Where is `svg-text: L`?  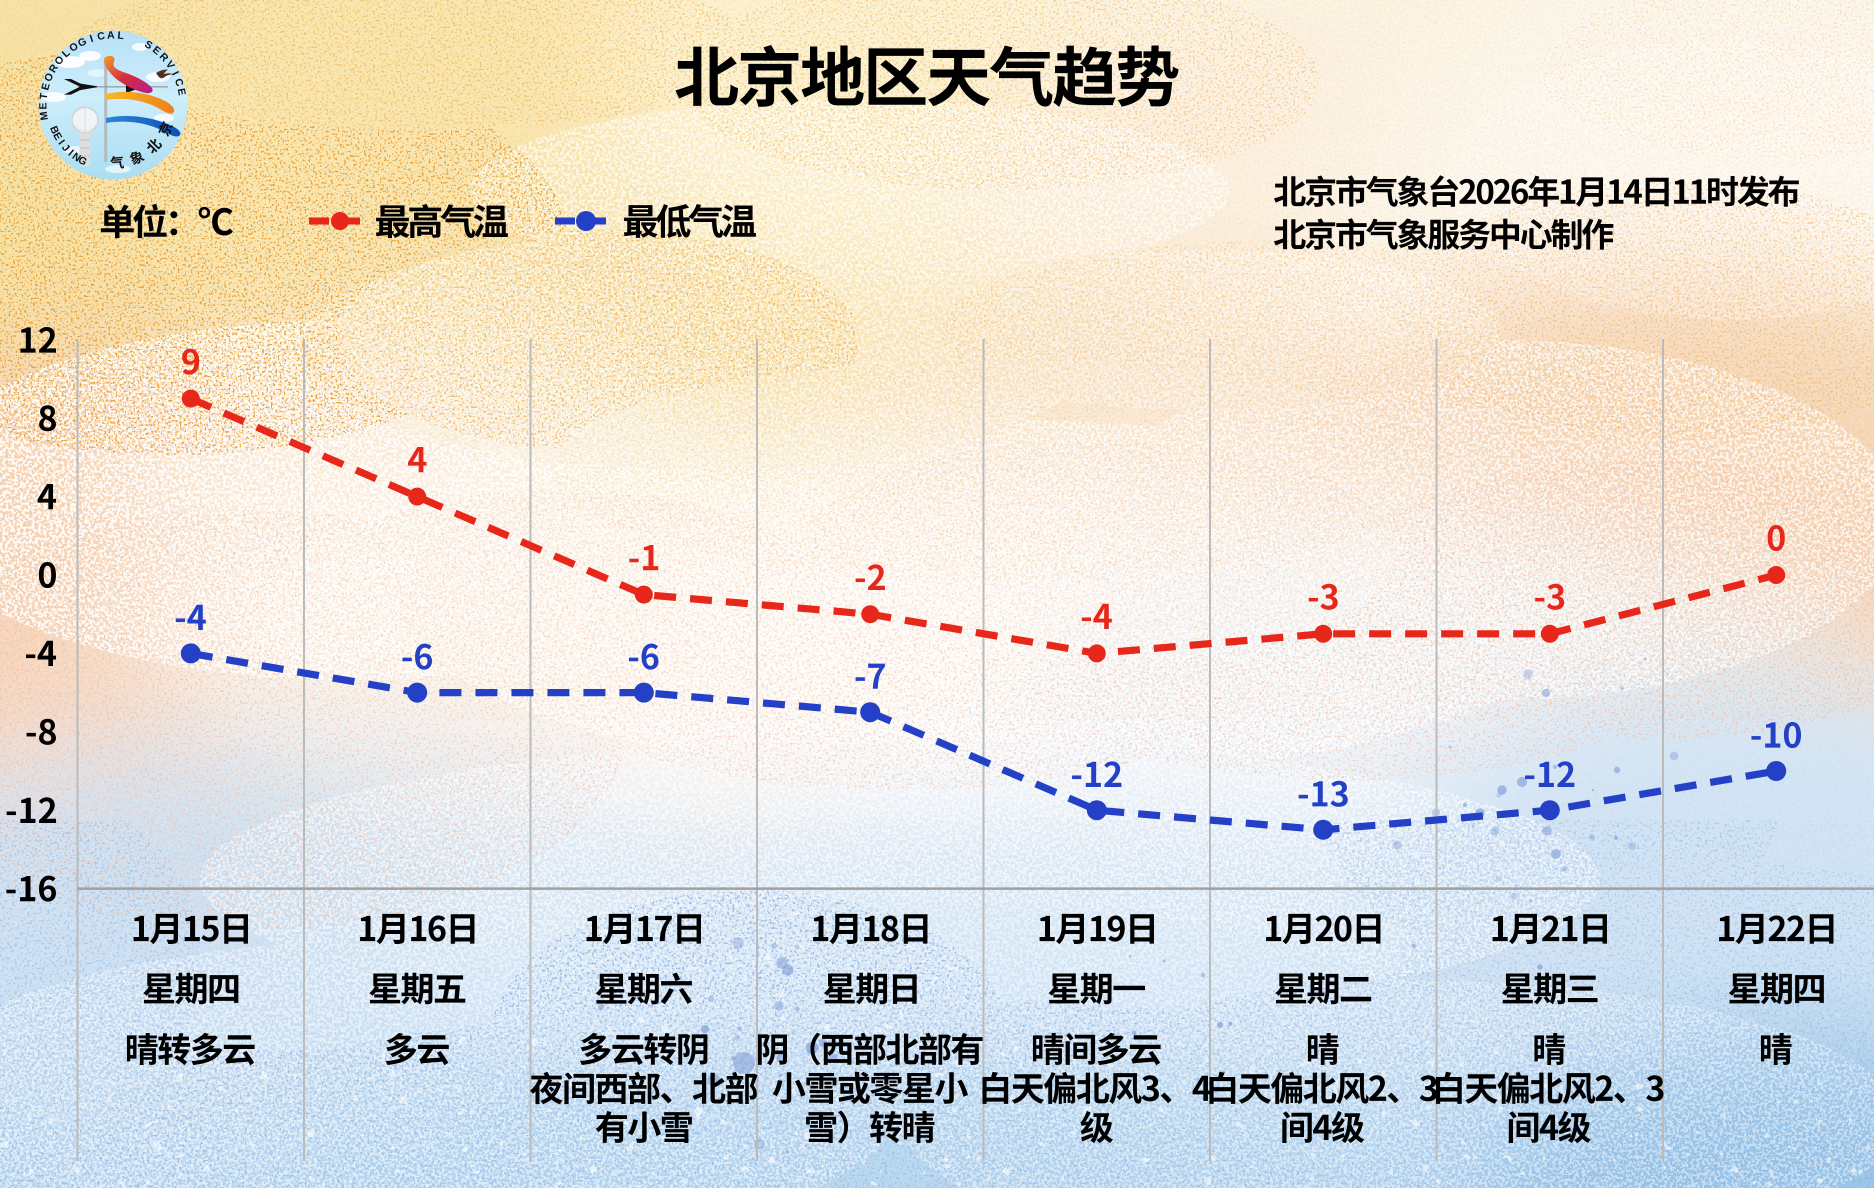
svg-text: L is located at coordinates (121, 36).